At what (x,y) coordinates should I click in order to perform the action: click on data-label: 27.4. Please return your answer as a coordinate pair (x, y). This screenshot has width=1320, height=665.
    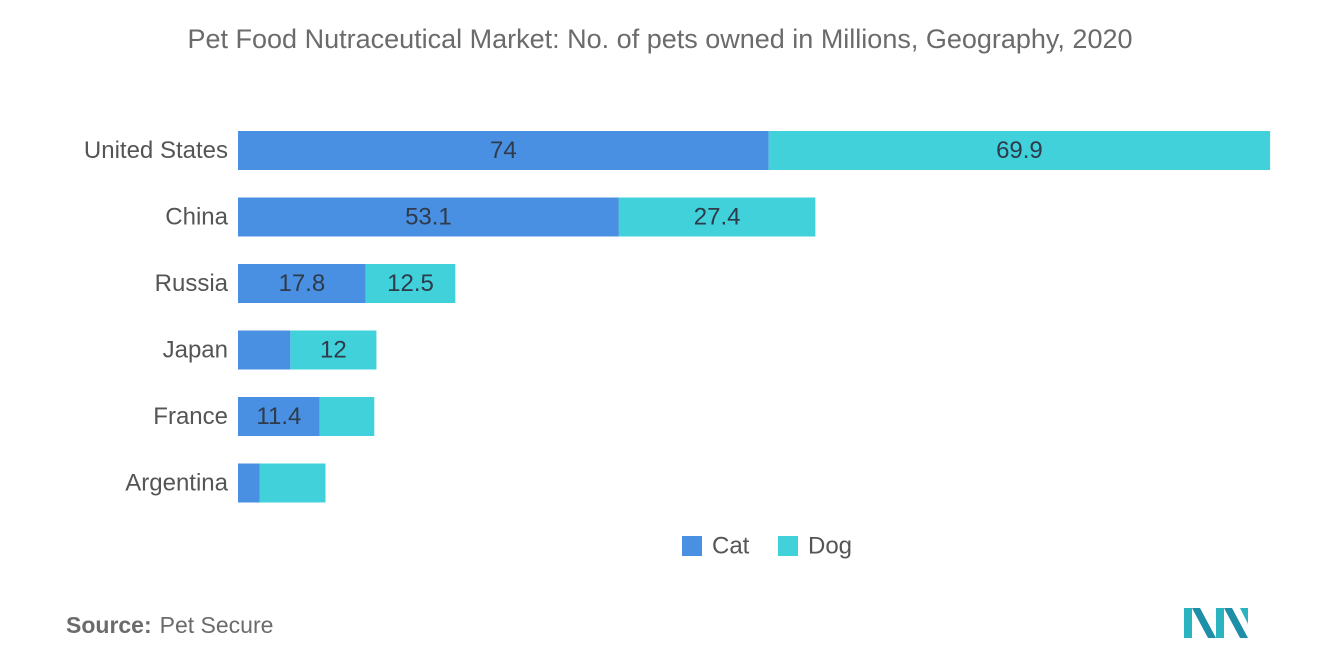
    Looking at the image, I should click on (717, 217).